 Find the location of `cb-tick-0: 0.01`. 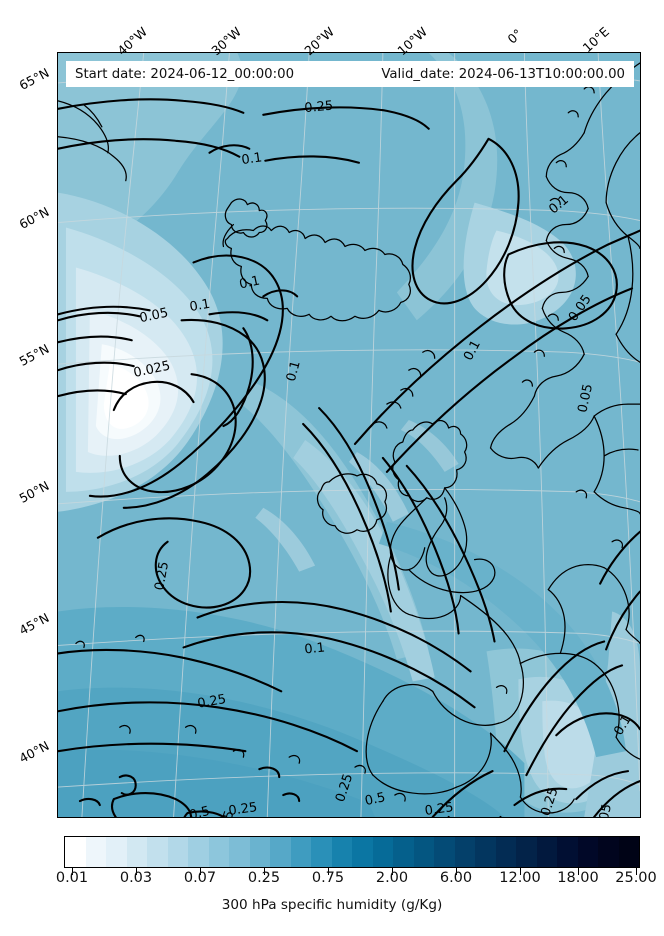

cb-tick-0: 0.01 is located at coordinates (72, 878).